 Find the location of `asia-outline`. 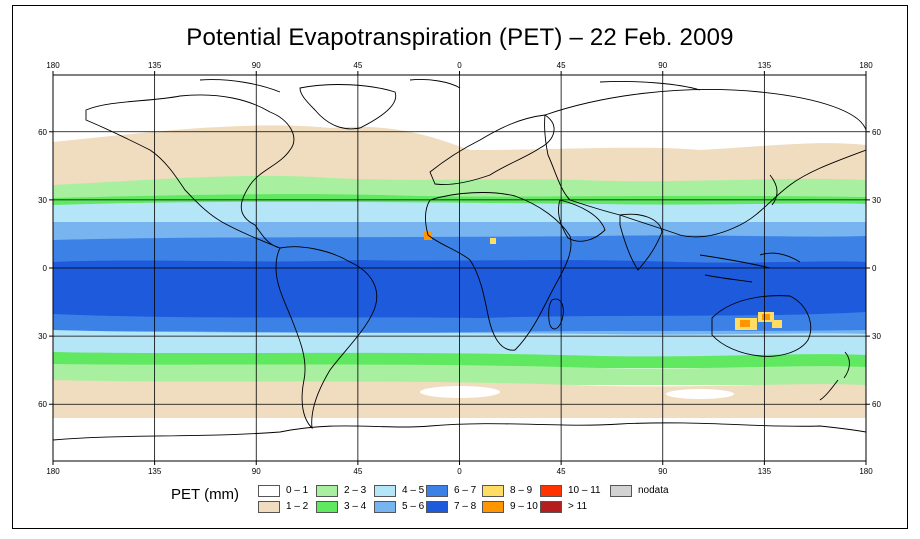

asia-outline is located at coordinates (705, 163).